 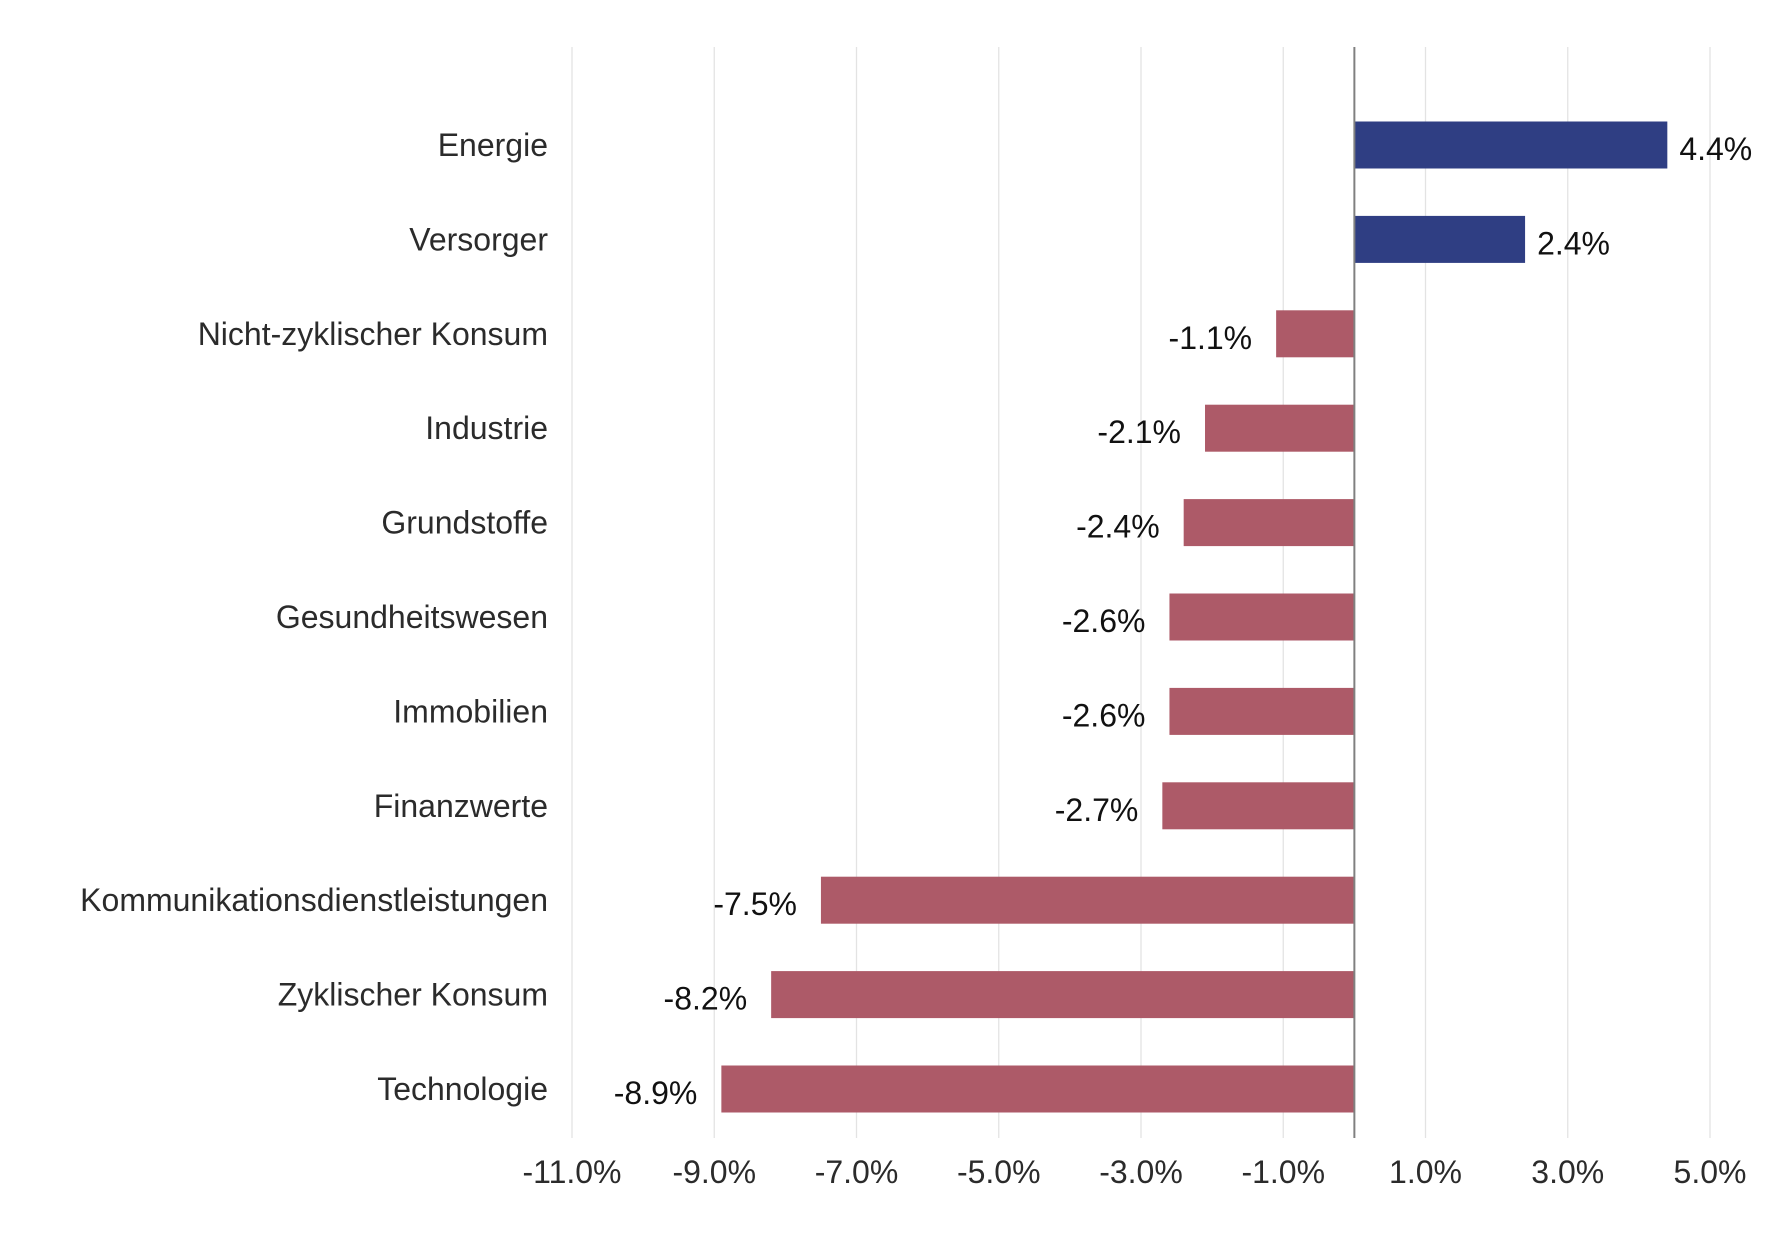 What do you see at coordinates (857, 1172) in the screenshot?
I see `x-tick-label: -7.0%` at bounding box center [857, 1172].